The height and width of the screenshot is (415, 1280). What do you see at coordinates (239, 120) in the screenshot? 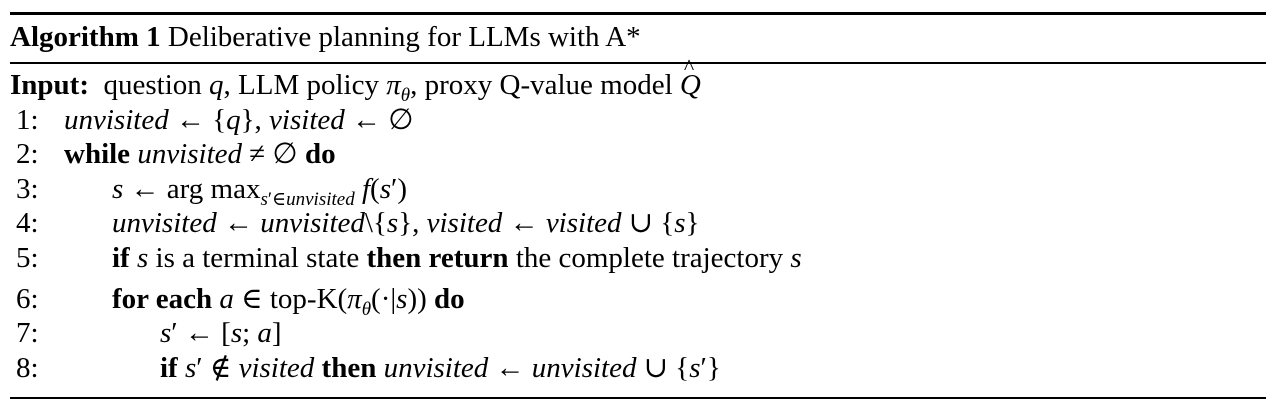
I see `algorithm-line-1: unvisited ← {q}, visited ← ∅` at bounding box center [239, 120].